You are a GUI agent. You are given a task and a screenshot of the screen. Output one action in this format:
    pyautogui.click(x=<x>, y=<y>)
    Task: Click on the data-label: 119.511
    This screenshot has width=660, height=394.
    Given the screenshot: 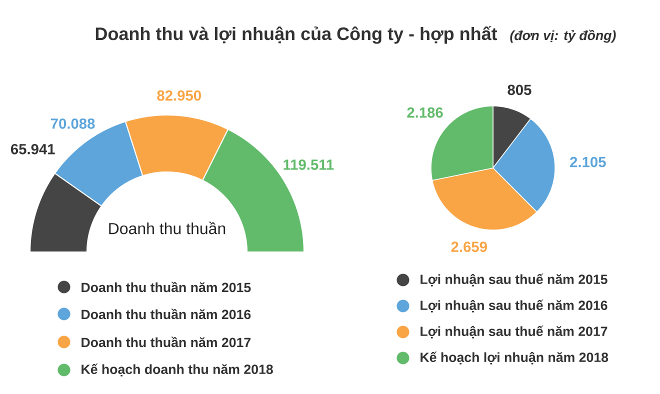 What is the action you would take?
    pyautogui.click(x=309, y=165)
    